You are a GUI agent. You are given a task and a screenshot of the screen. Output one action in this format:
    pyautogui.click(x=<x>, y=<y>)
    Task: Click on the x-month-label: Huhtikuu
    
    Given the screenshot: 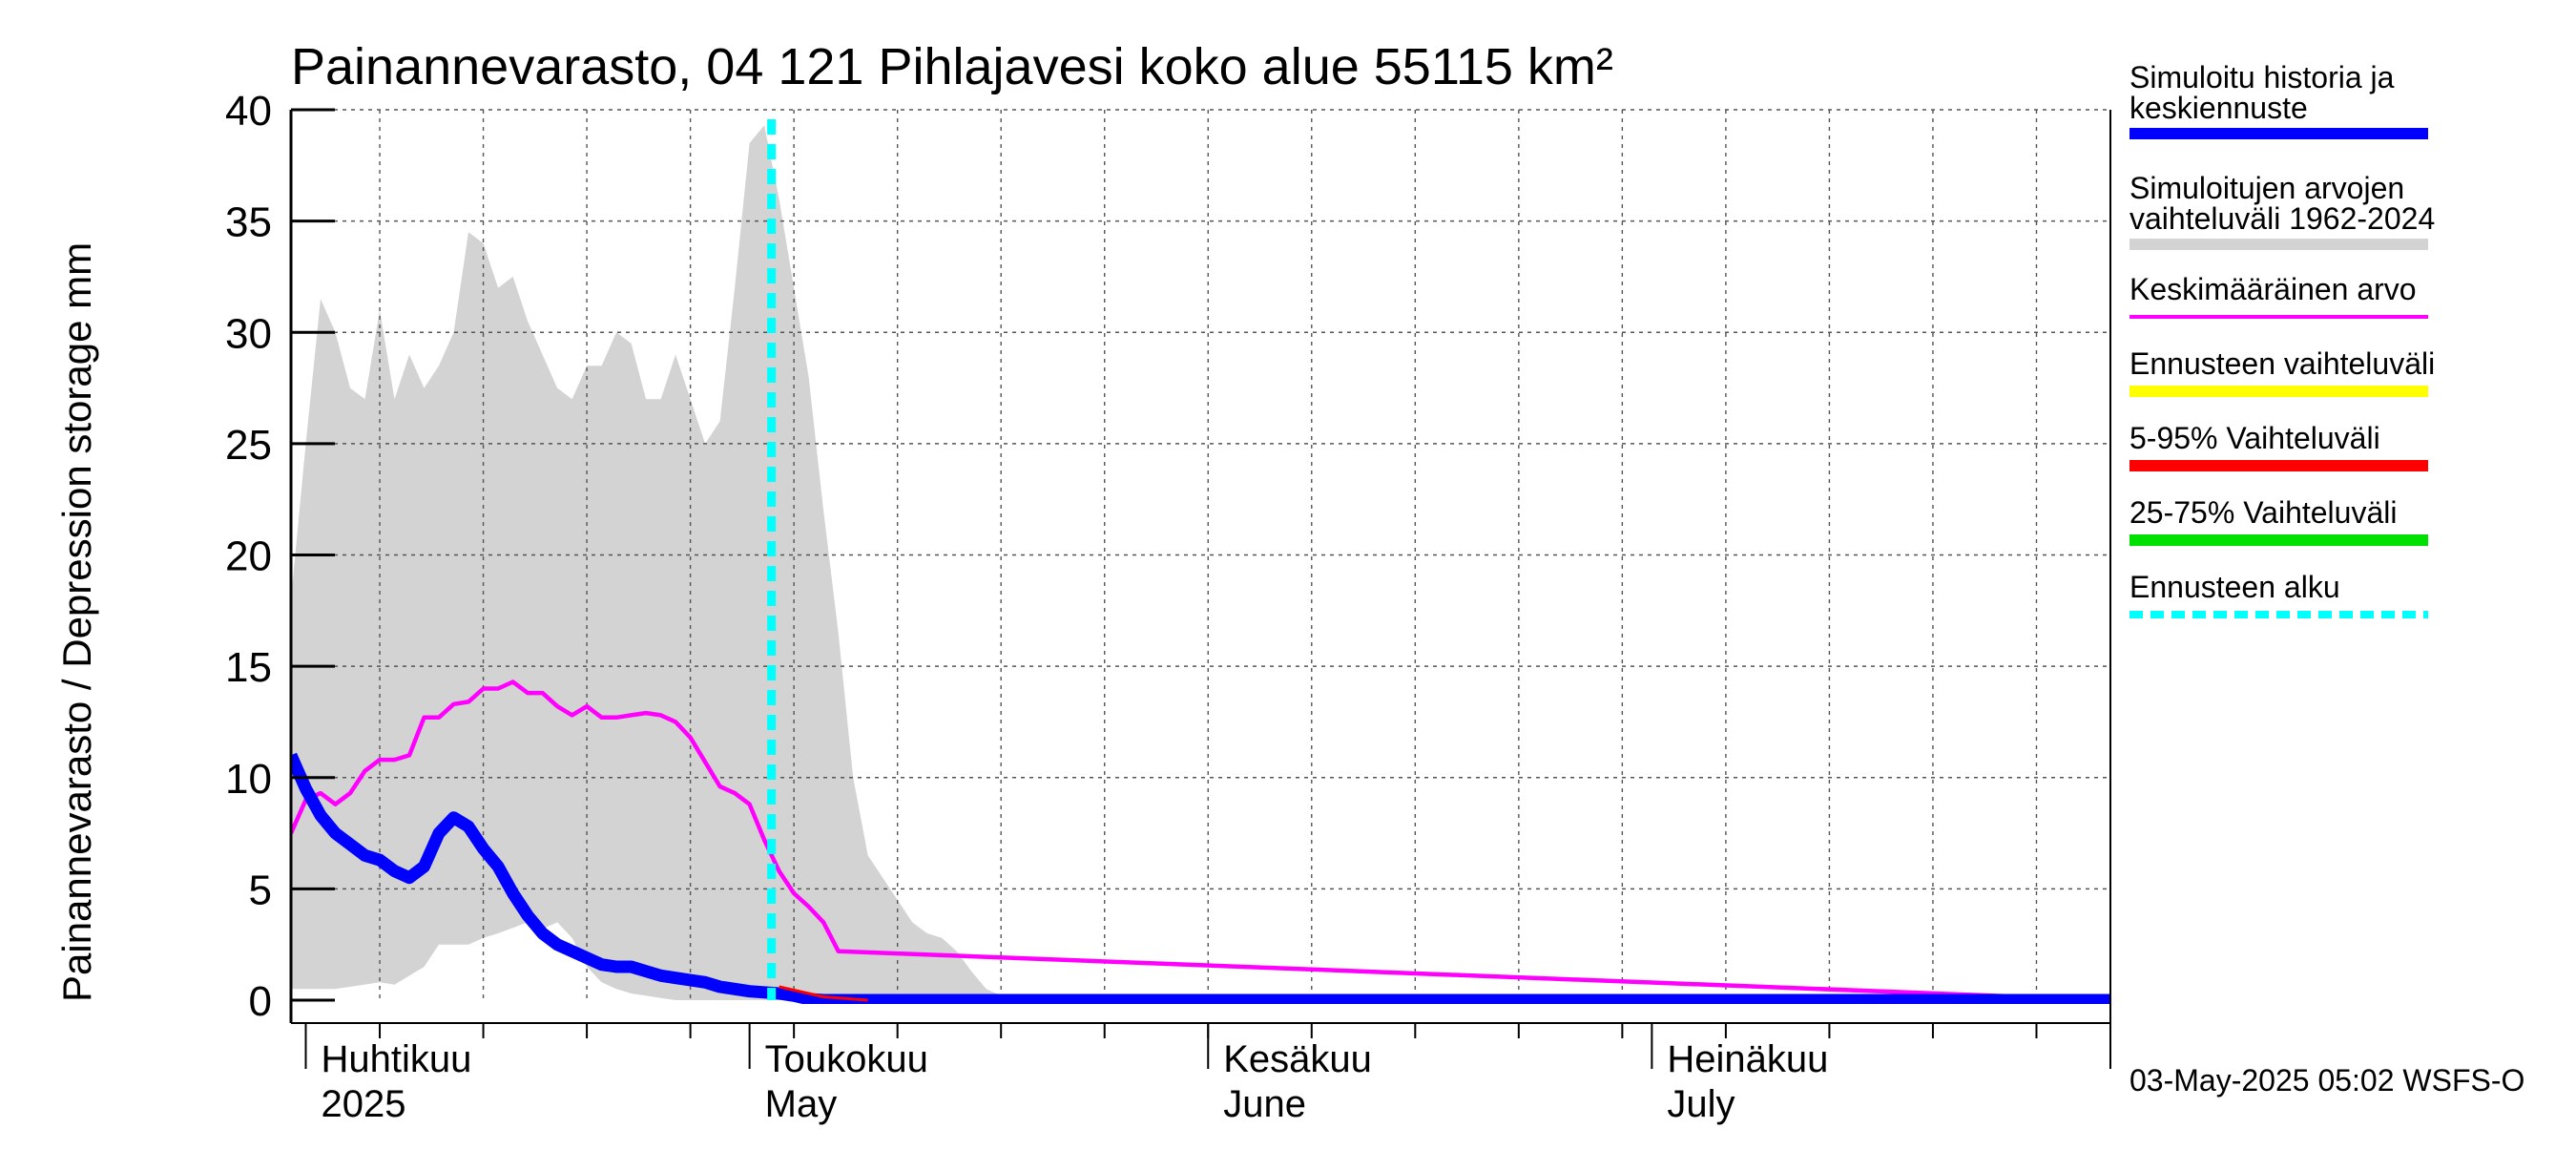 What is the action you would take?
    pyautogui.click(x=397, y=1059)
    